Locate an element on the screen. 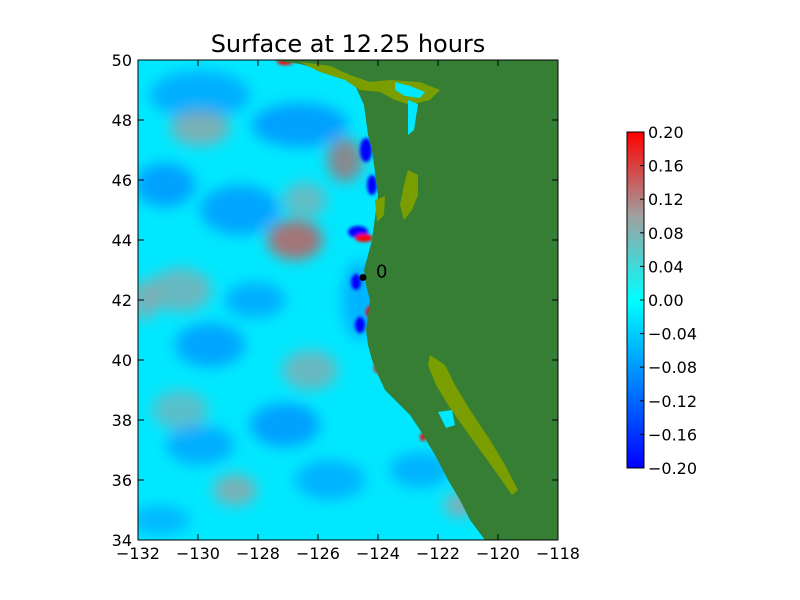 This screenshot has height=600, width=800. willamette-lowland is located at coordinates (409, 195).